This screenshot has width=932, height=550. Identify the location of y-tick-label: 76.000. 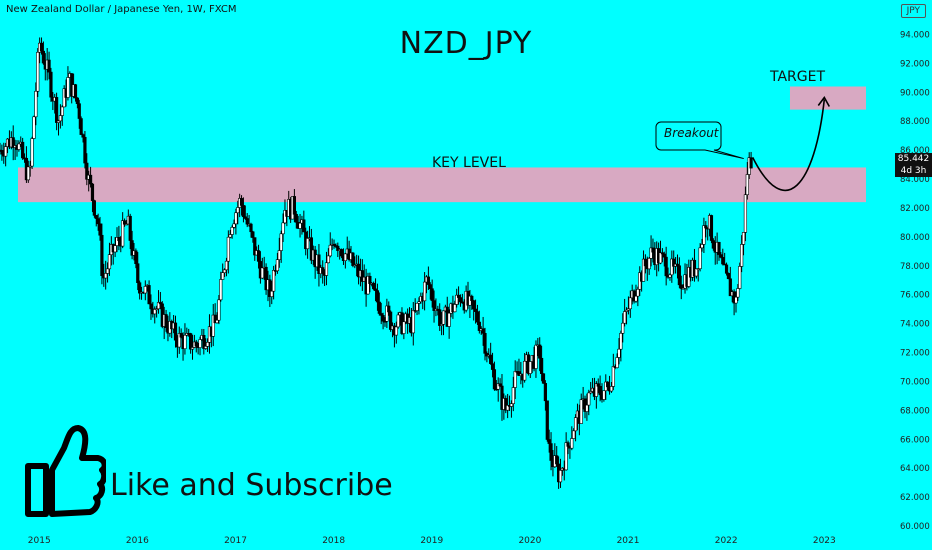
(915, 296).